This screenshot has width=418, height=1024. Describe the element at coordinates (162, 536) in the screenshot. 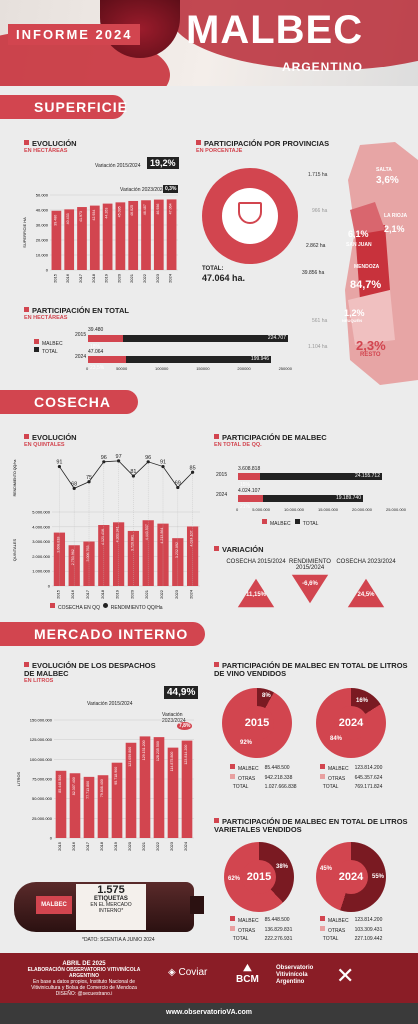

I see `bar-value-label: 4.213.864` at that location.